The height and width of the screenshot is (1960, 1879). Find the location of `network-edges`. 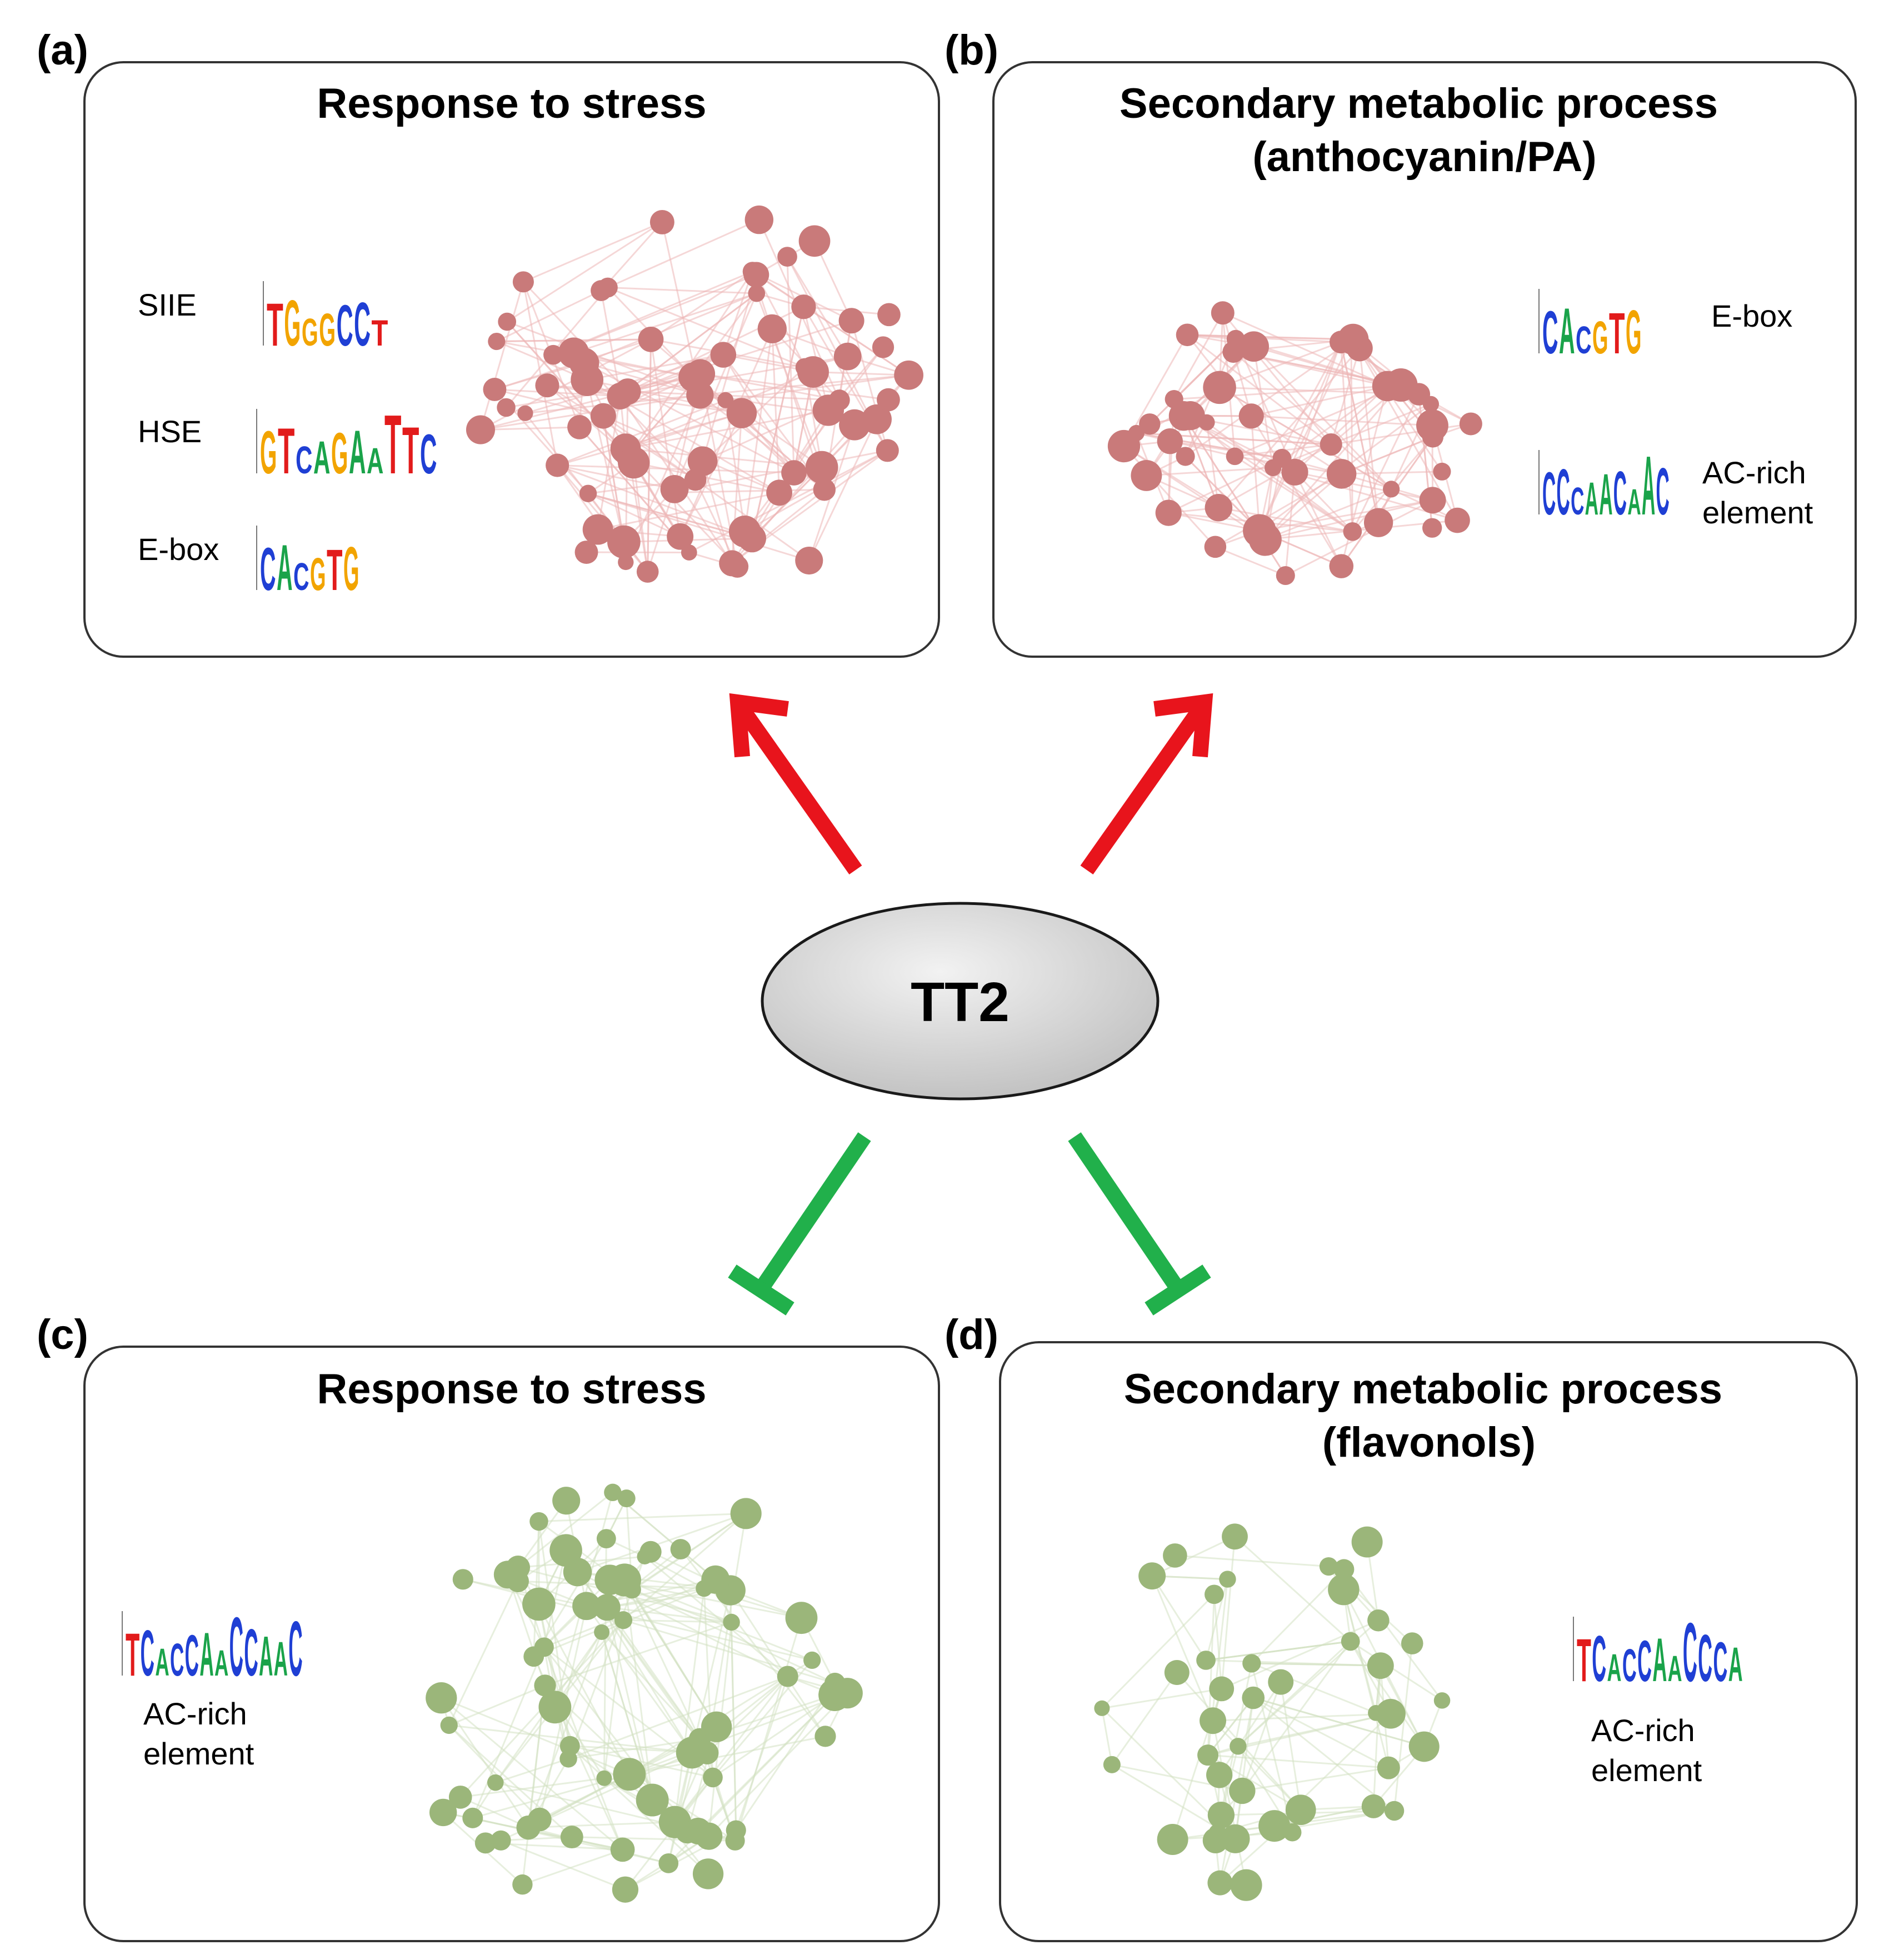

network-edges is located at coordinates (694, 396).